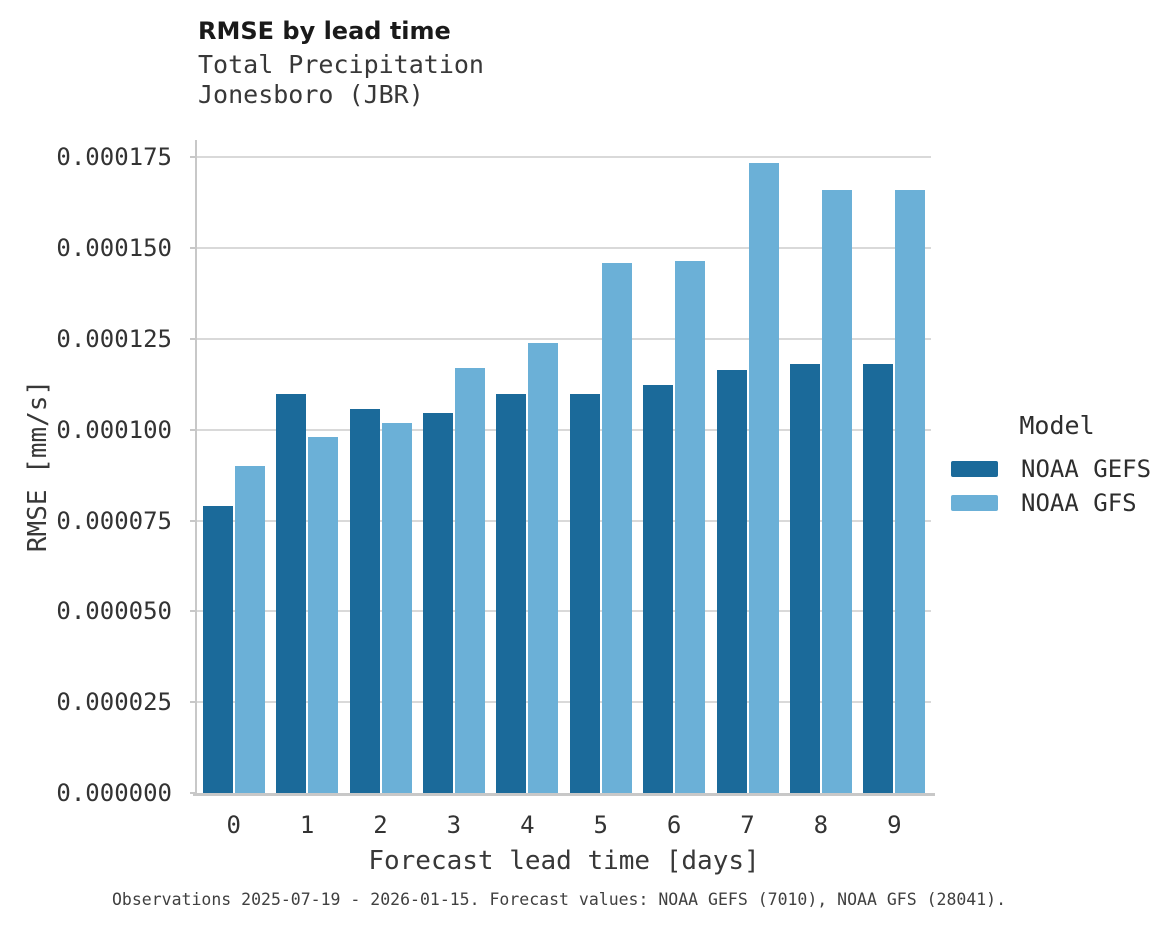  I want to click on legend-label: NOAA GFS, so click(1079, 503).